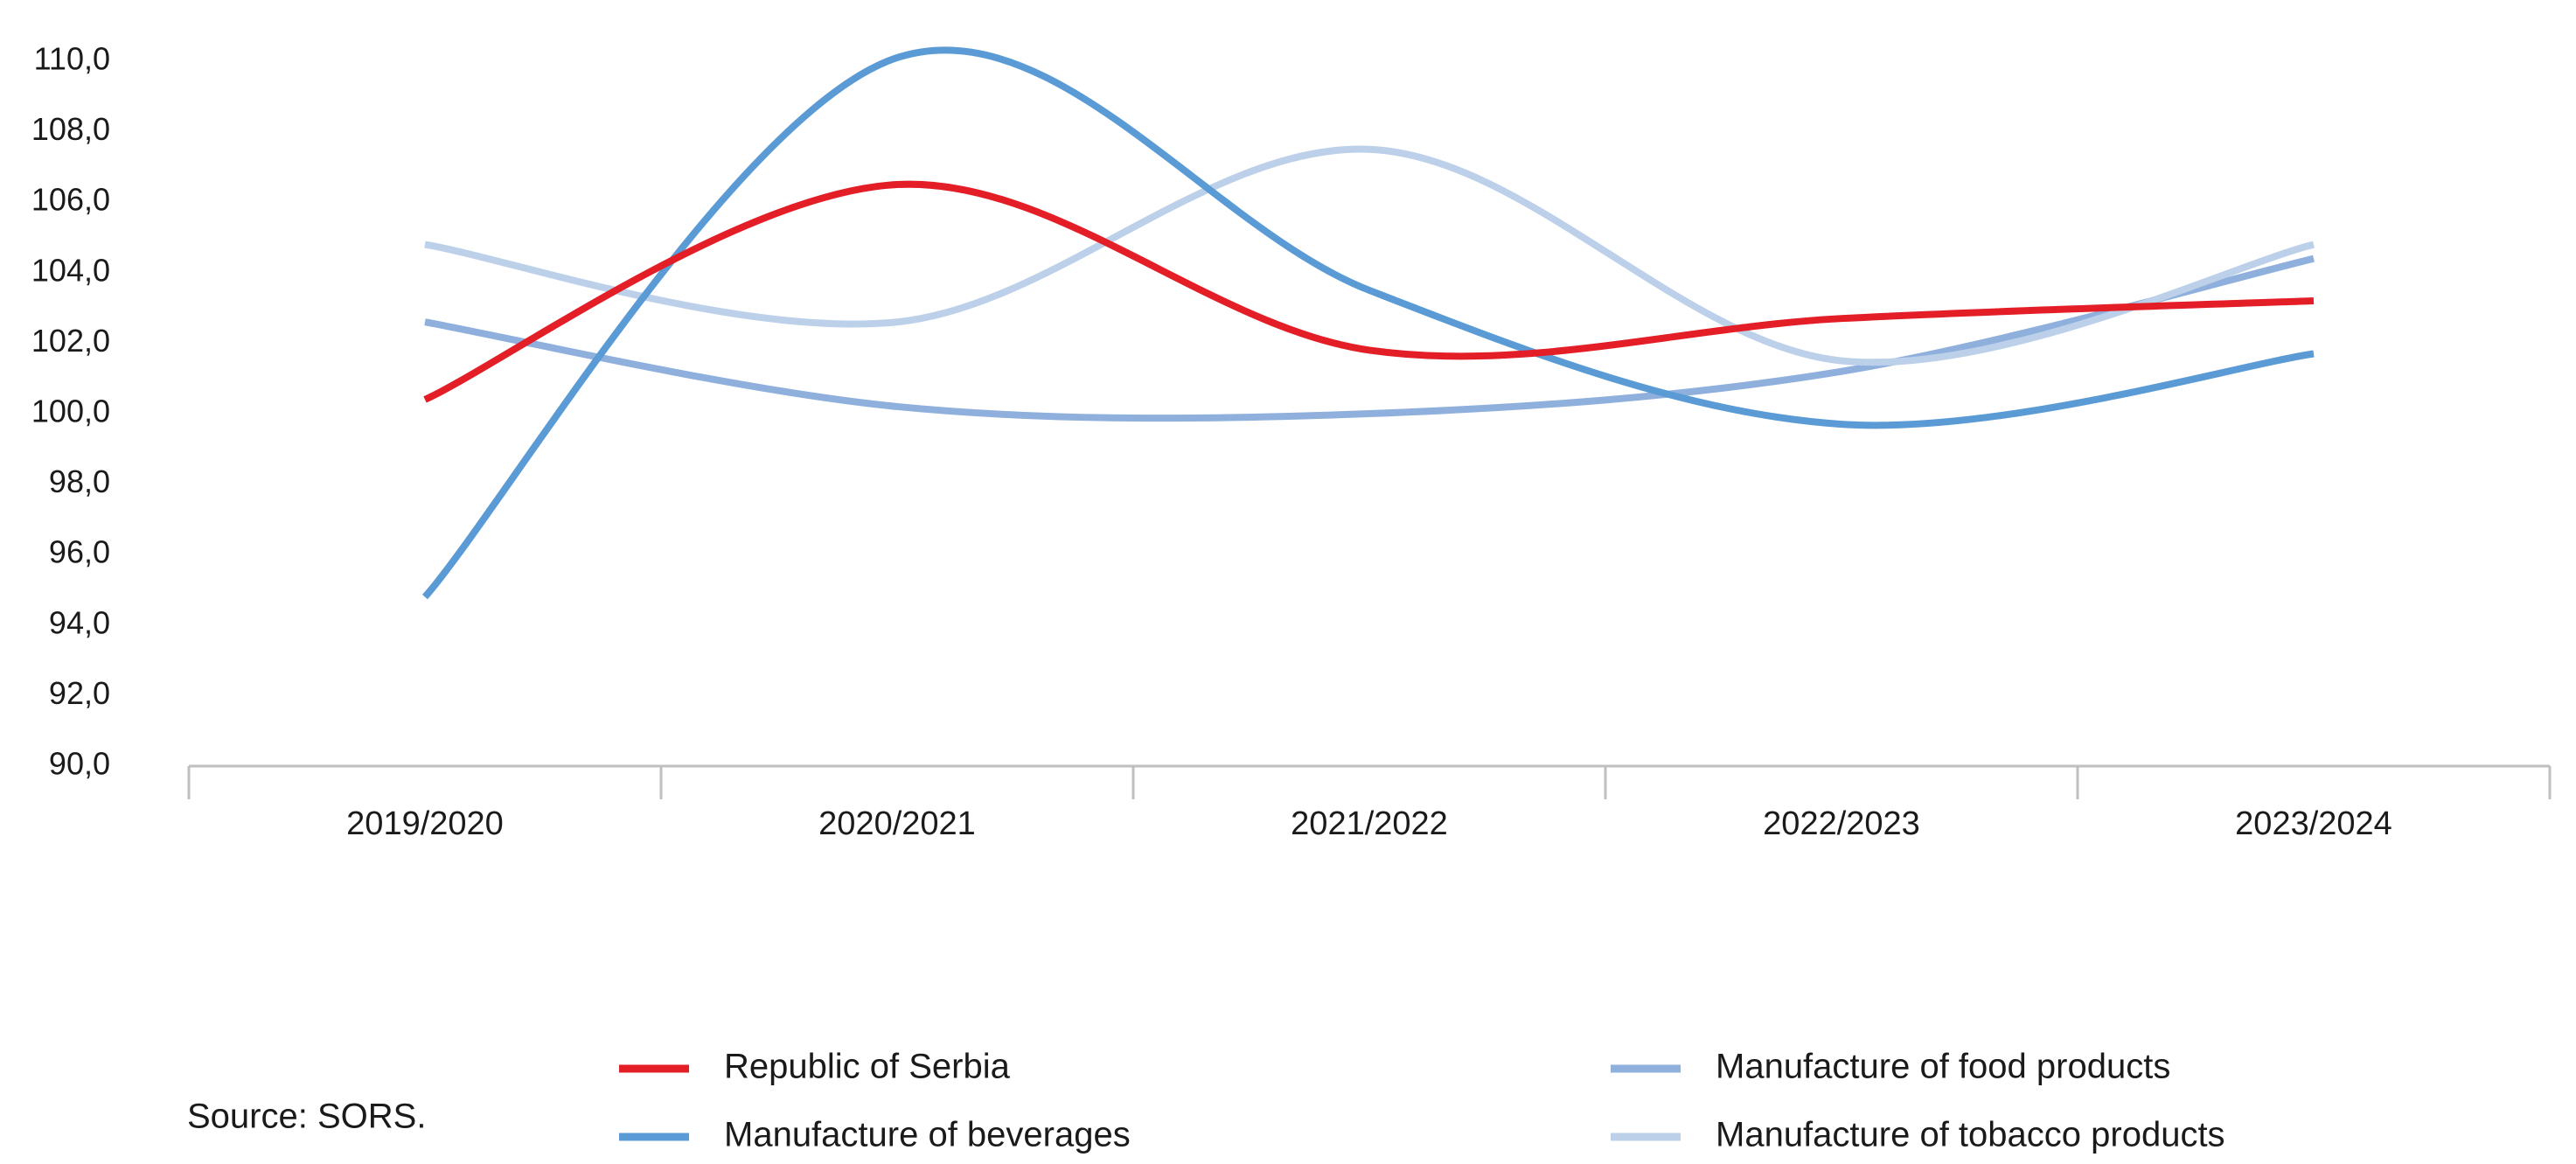  I want to click on x-tick-label: 2019/2020, so click(425, 823).